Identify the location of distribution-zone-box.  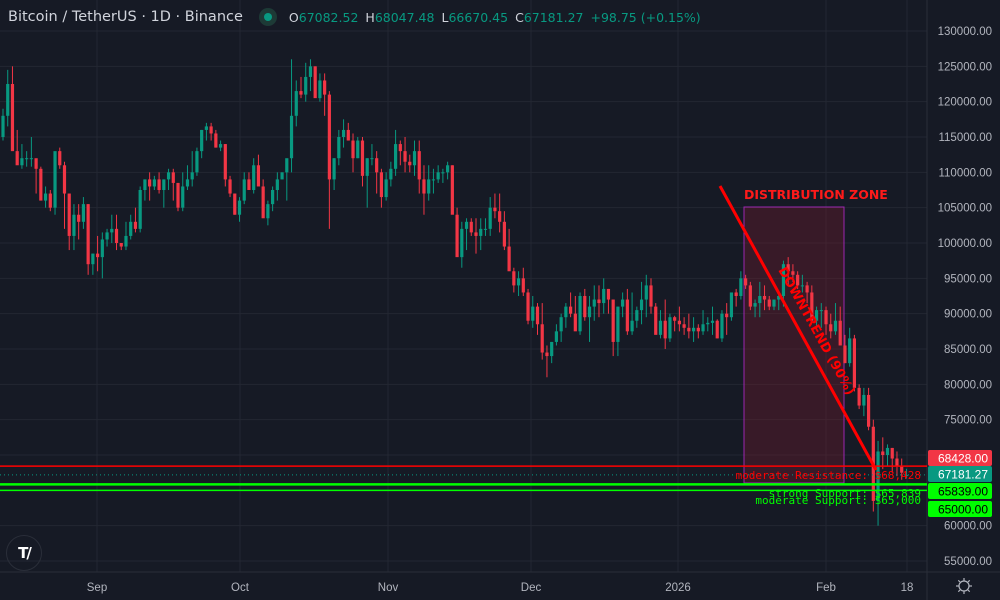
(794, 345).